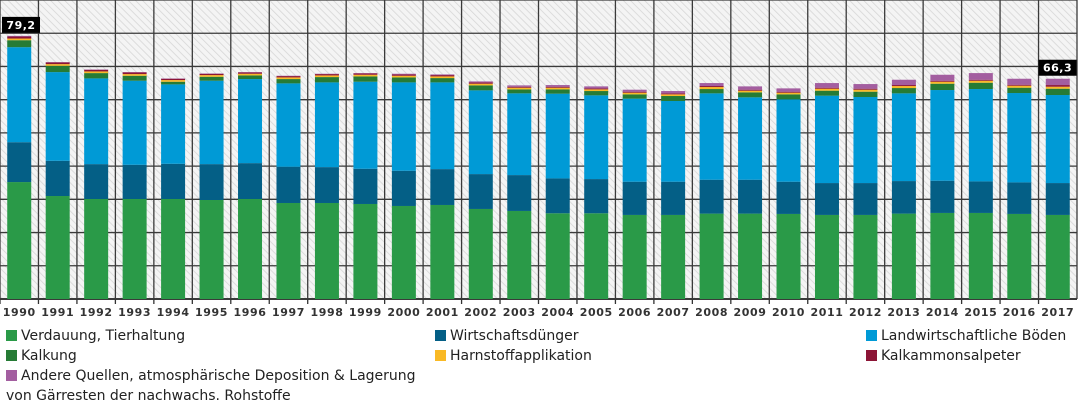 Image resolution: width=1080 pixels, height=406 pixels. I want to click on x-tick-label: 2004, so click(557, 312).